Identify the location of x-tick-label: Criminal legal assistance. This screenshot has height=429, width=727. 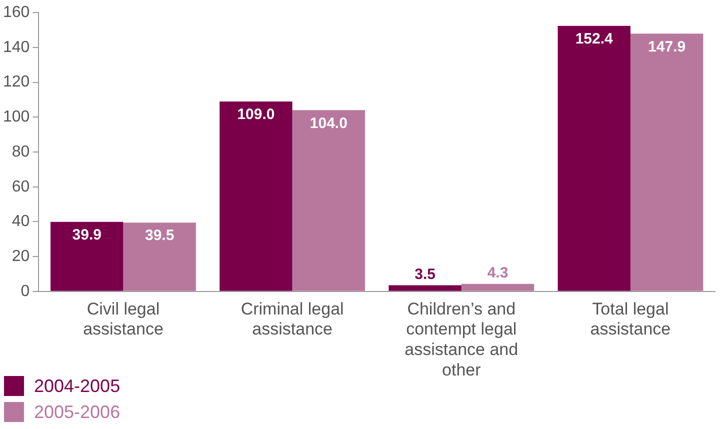
(292, 319).